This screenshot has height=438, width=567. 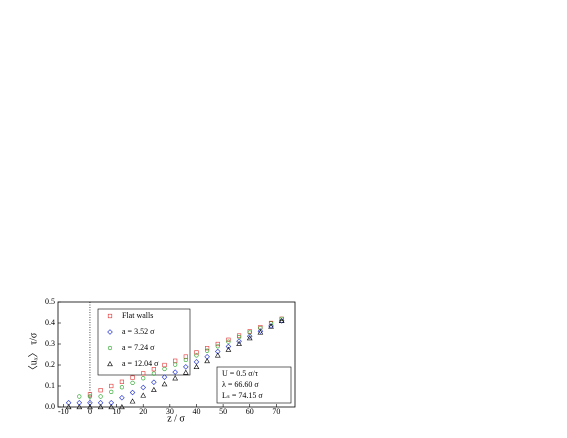 I want to click on x-tick-label: -10, so click(x=63, y=411).